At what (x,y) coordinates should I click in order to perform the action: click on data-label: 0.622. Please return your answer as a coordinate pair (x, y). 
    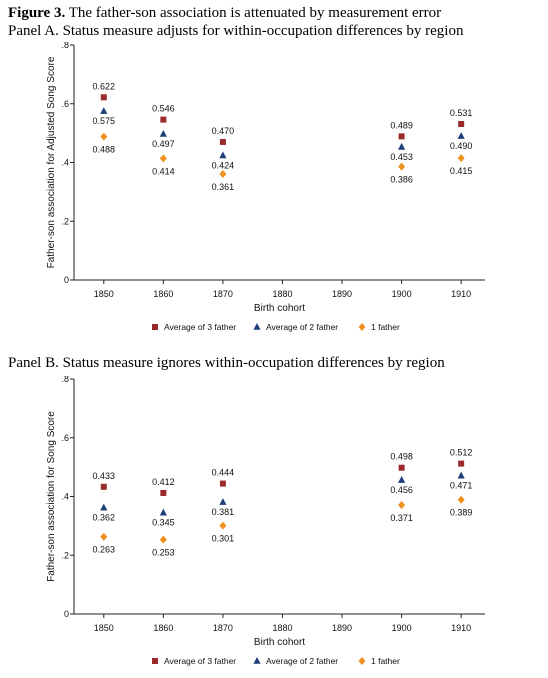
    Looking at the image, I should click on (104, 86).